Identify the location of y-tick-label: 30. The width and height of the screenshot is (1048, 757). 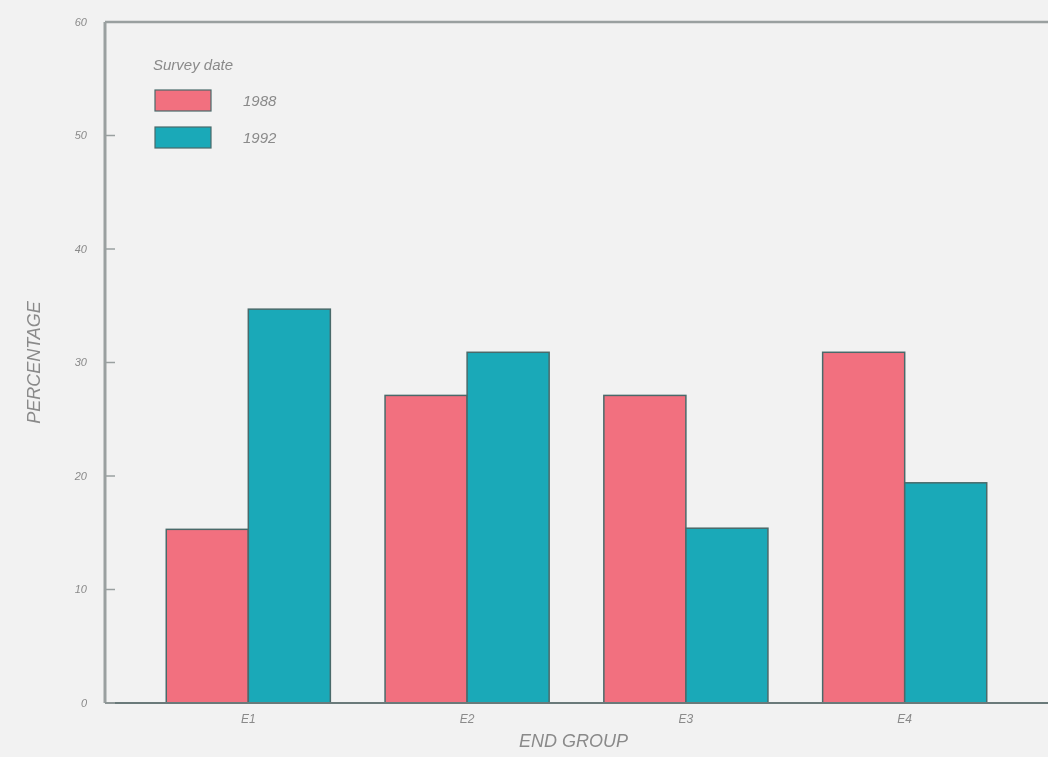
(81, 362).